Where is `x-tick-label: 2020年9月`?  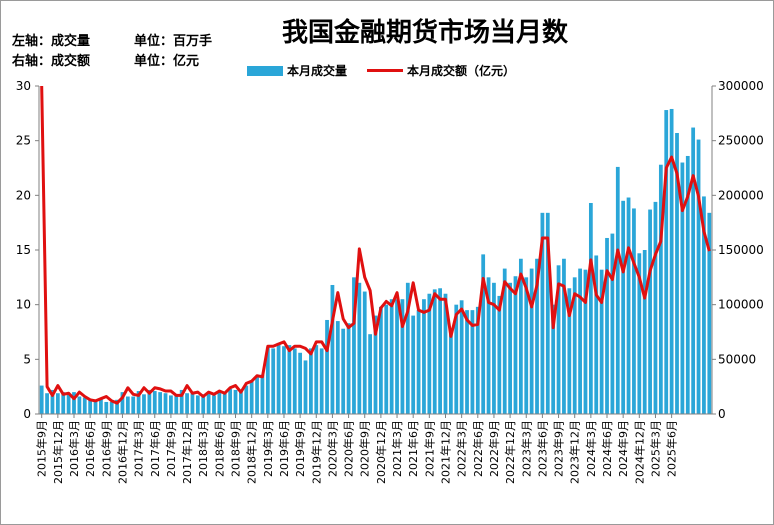 x-tick-label: 2020年9月 is located at coordinates (365, 448).